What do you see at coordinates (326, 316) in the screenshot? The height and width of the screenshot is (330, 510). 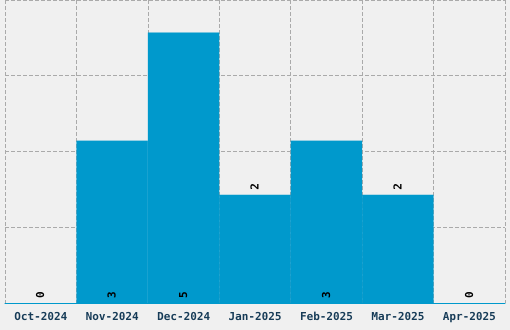 I see `x-tick-label: Feb-2025` at bounding box center [326, 316].